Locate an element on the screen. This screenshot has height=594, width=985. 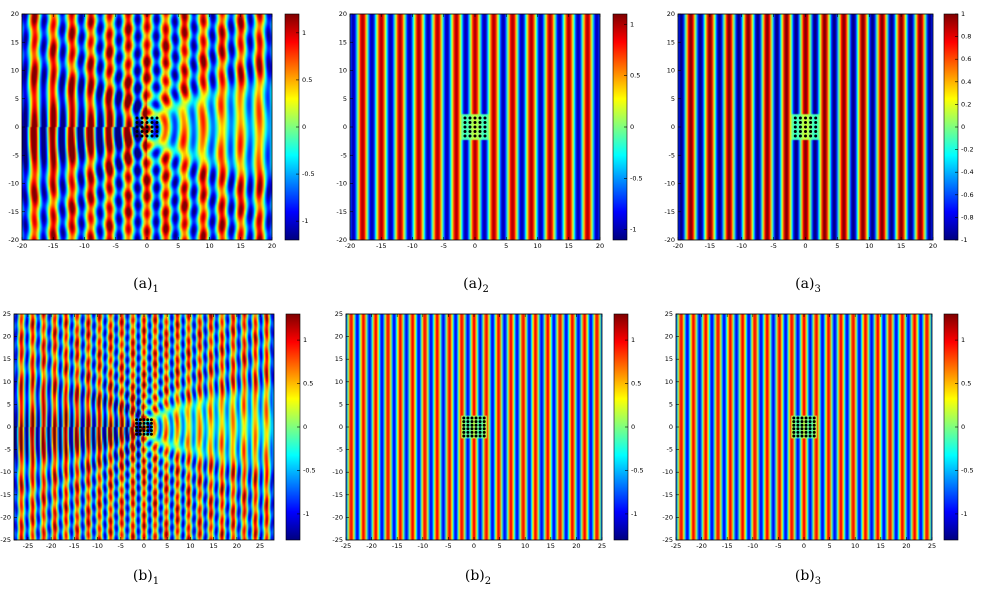
panel-caption-label: (a) is located at coordinates (805, 284).